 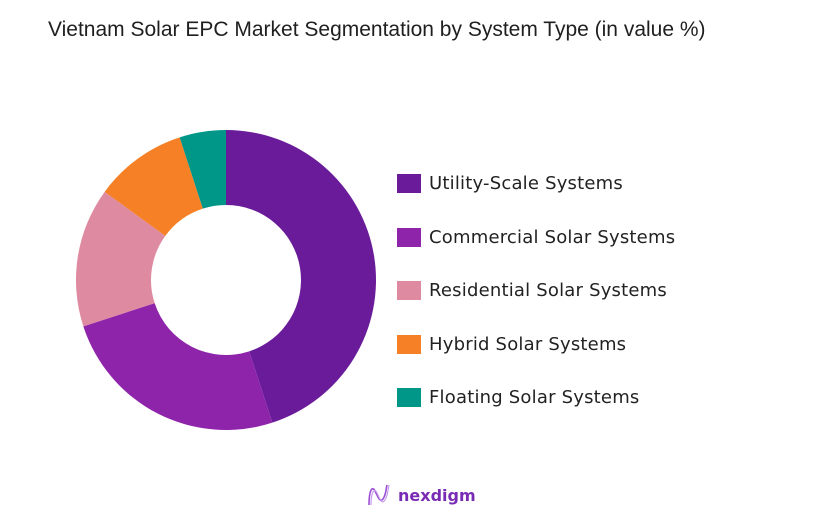 I want to click on legend-item-utility-scale: Utility-Scale Systems, so click(x=536, y=184).